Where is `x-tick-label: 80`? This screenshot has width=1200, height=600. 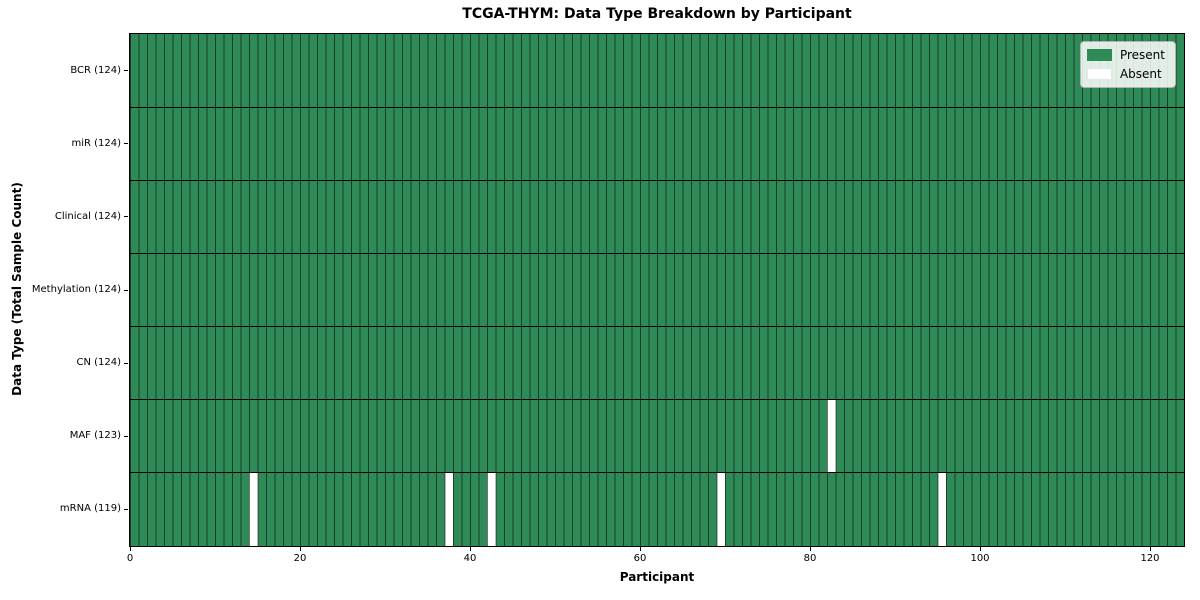
x-tick-label: 80 is located at coordinates (810, 558).